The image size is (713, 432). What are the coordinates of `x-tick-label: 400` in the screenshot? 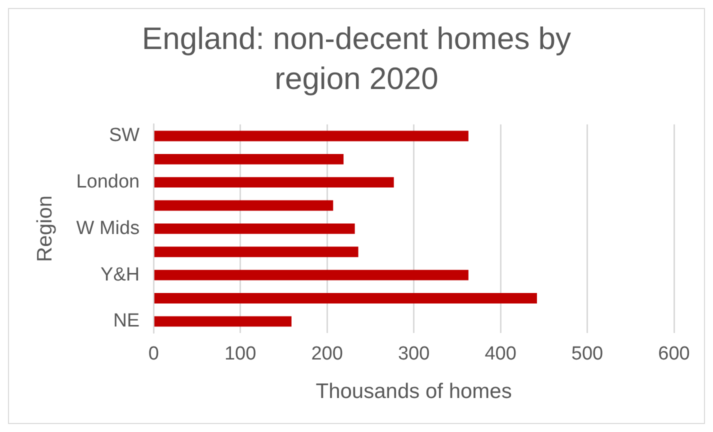 It's located at (500, 354).